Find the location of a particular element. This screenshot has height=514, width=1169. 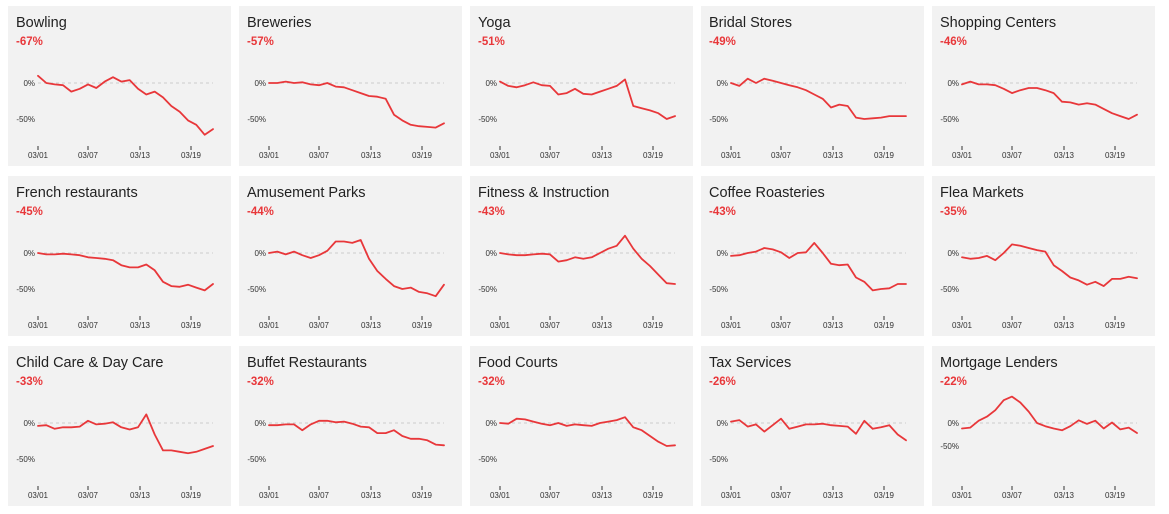

chart-title: Child Care & Day Care is located at coordinates (90, 363).